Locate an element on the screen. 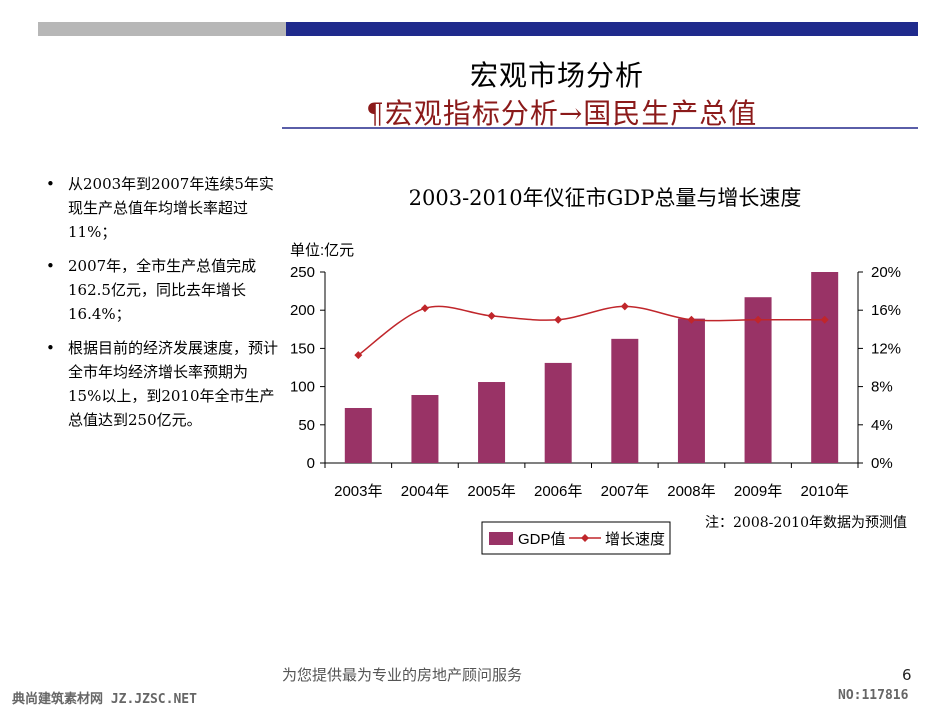 The width and height of the screenshot is (950, 712). bullet-item: 2007年，全市生产总值完成162.5亿元，同比去年增长16.4%； is located at coordinates (160, 290).